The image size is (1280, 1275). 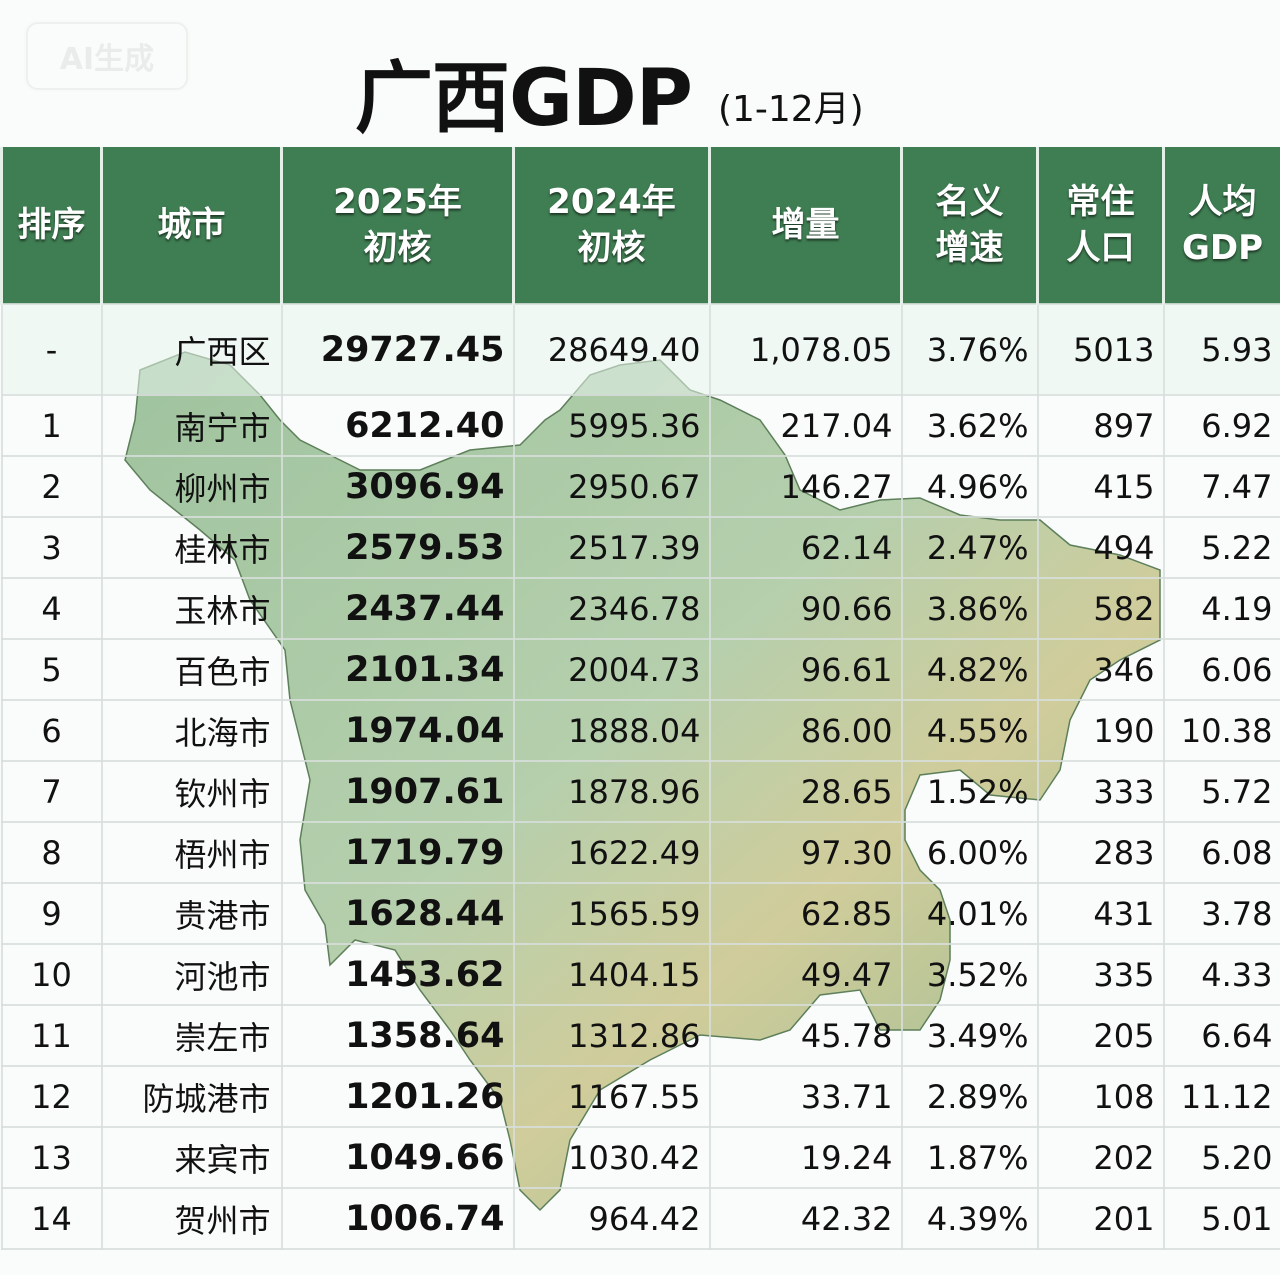 I want to click on cell-per-capita: 5.01, so click(x=1221, y=1218).